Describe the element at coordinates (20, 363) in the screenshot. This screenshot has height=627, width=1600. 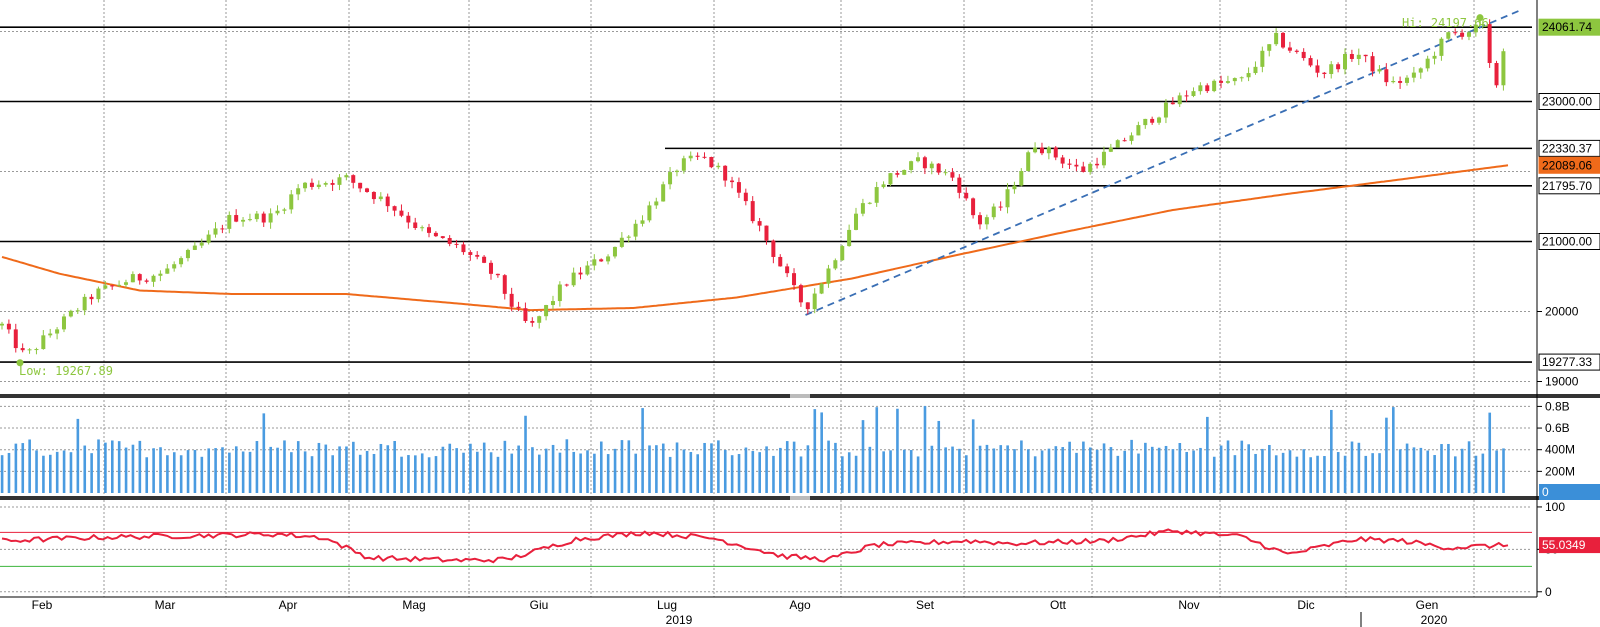
I see `low-marker-dot` at that location.